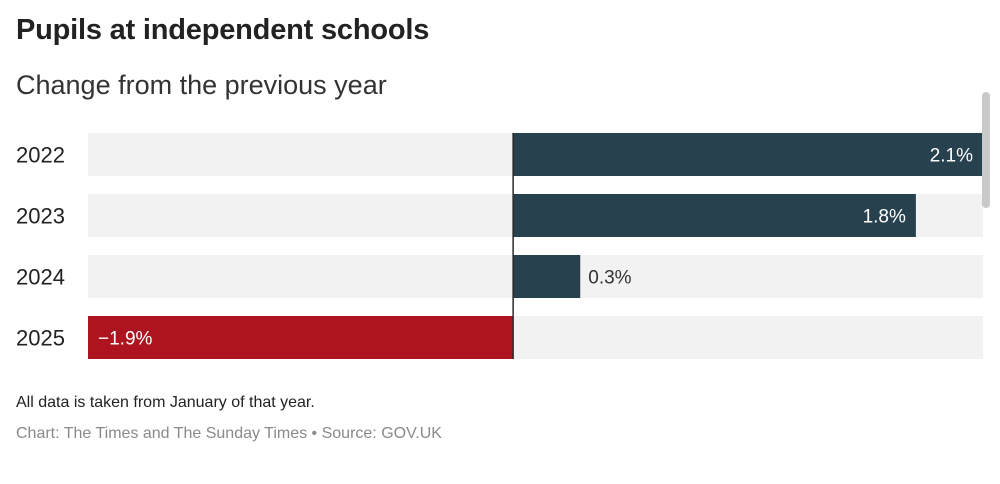 Image resolution: width=1000 pixels, height=484 pixels. What do you see at coordinates (986, 150) in the screenshot?
I see `scrollbar` at bounding box center [986, 150].